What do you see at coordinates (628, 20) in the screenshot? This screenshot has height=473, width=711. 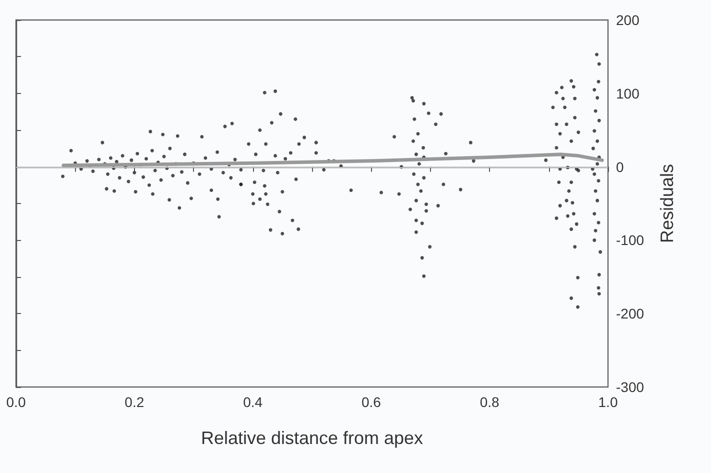 I see `y-tick-label: 200` at bounding box center [628, 20].